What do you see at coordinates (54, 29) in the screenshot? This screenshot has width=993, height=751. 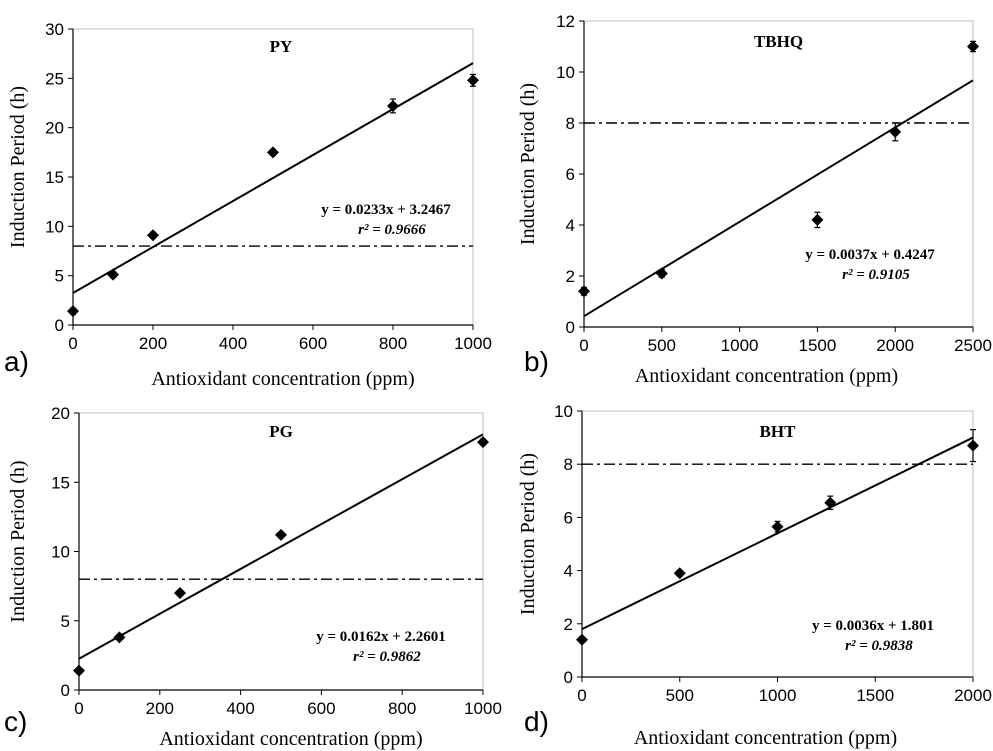 I see `y-tick-label: 30` at bounding box center [54, 29].